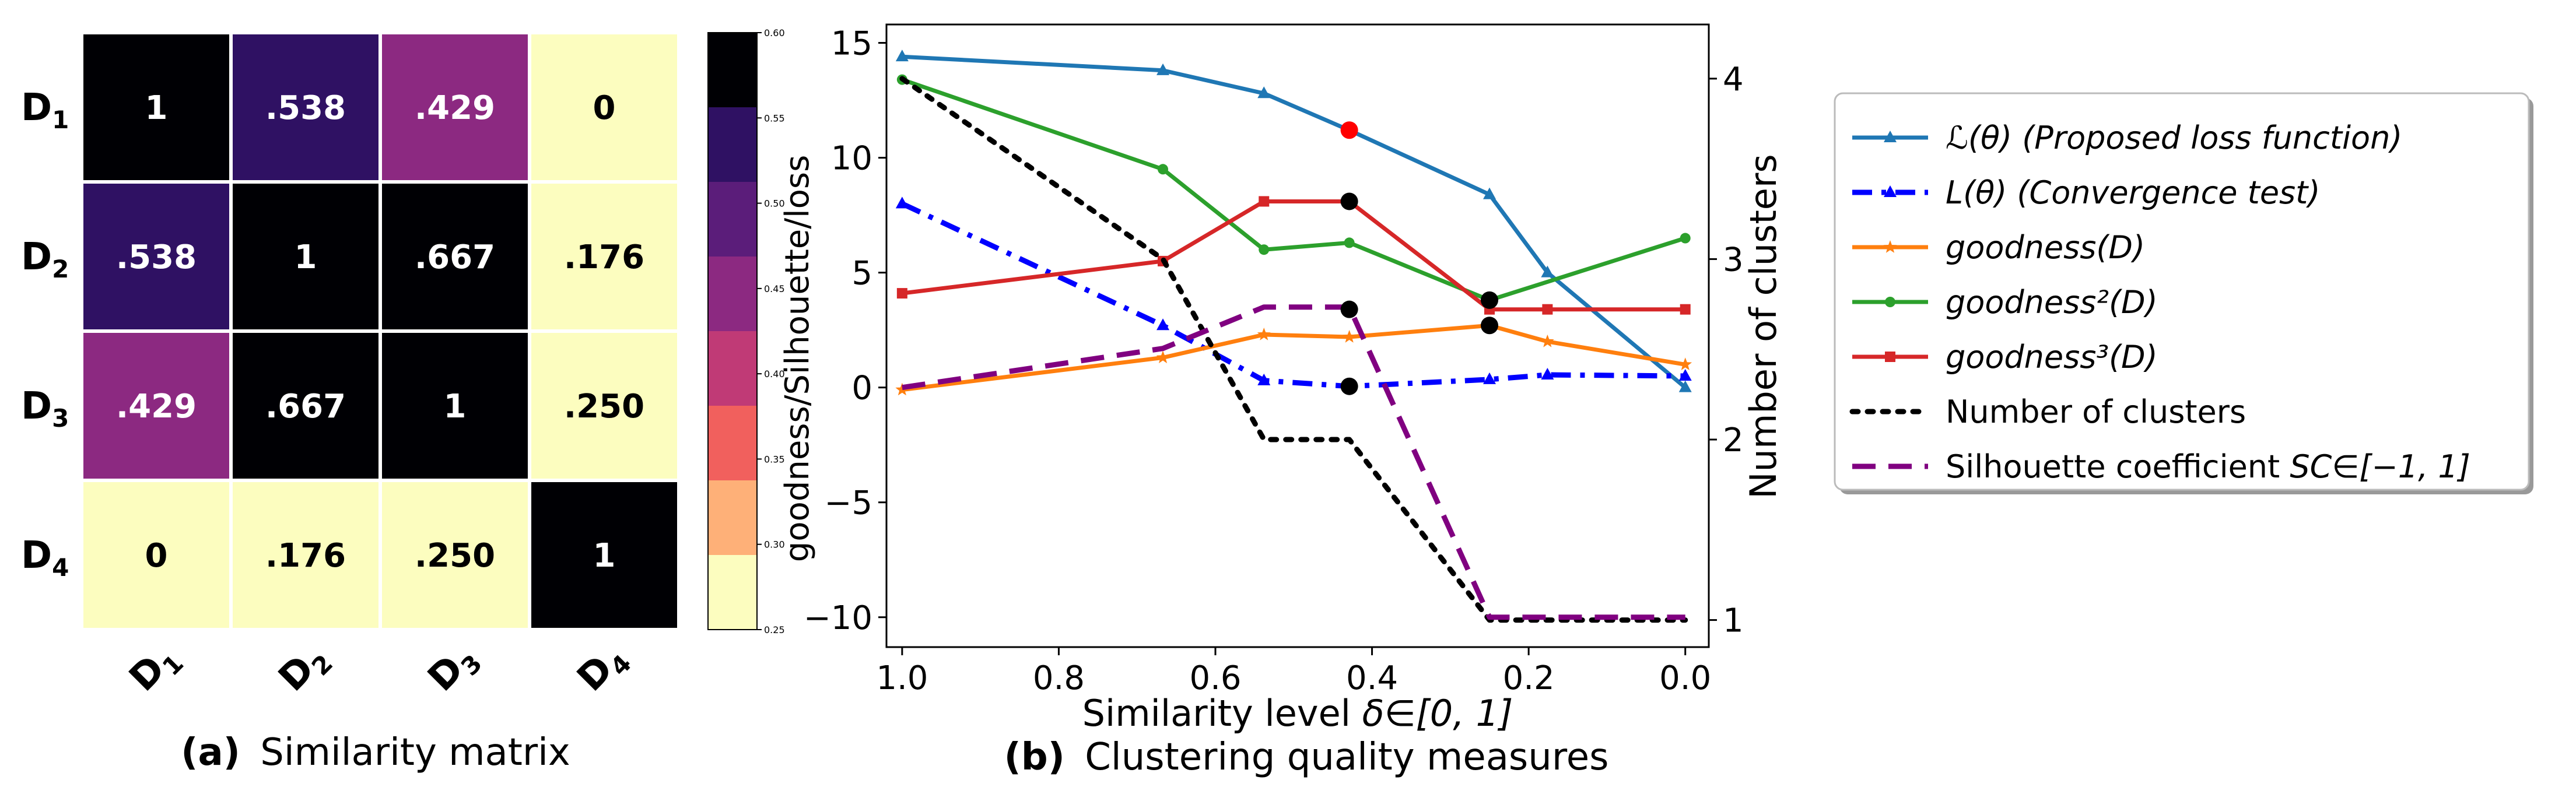 The height and width of the screenshot is (794, 2576). What do you see at coordinates (1372, 678) in the screenshot?
I see `x-tick-label: 0.4` at bounding box center [1372, 678].